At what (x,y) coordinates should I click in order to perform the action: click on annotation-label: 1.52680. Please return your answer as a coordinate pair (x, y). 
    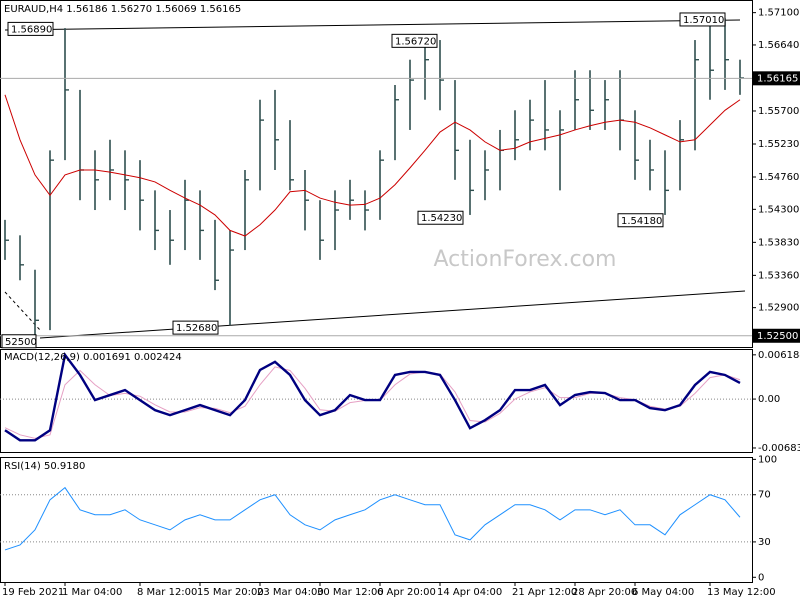
    Looking at the image, I should click on (196, 328).